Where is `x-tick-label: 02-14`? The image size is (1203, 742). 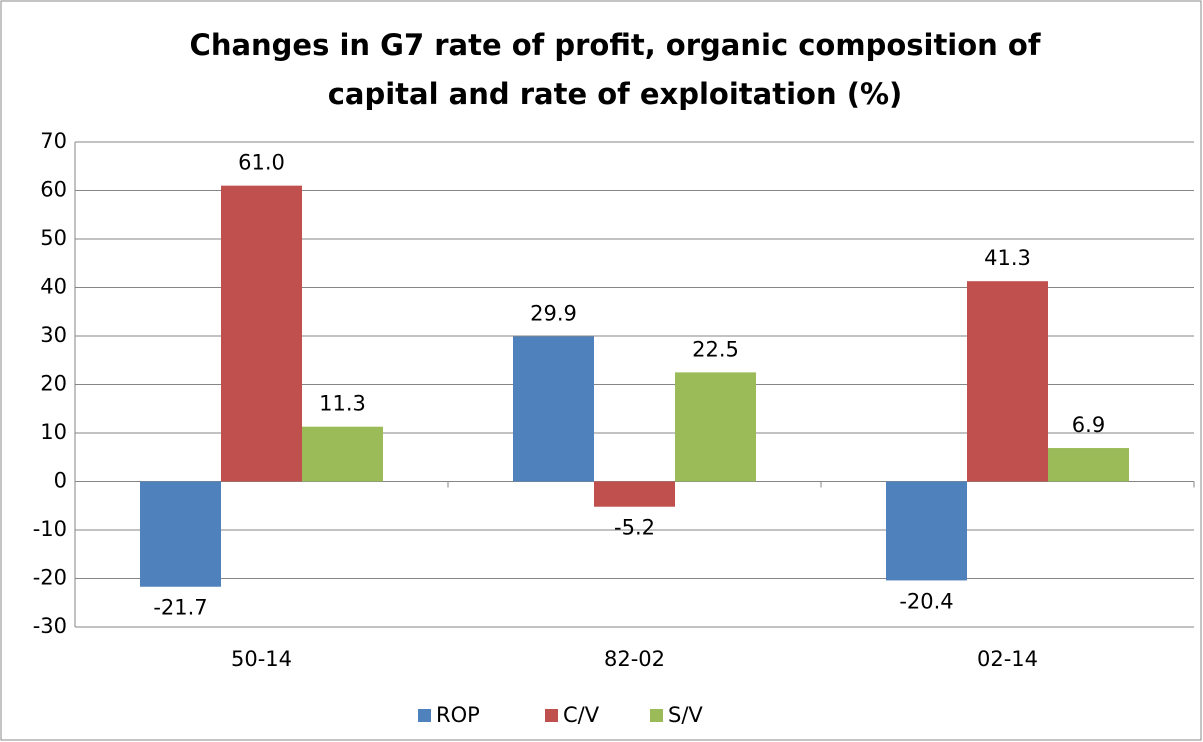 x-tick-label: 02-14 is located at coordinates (1007, 659).